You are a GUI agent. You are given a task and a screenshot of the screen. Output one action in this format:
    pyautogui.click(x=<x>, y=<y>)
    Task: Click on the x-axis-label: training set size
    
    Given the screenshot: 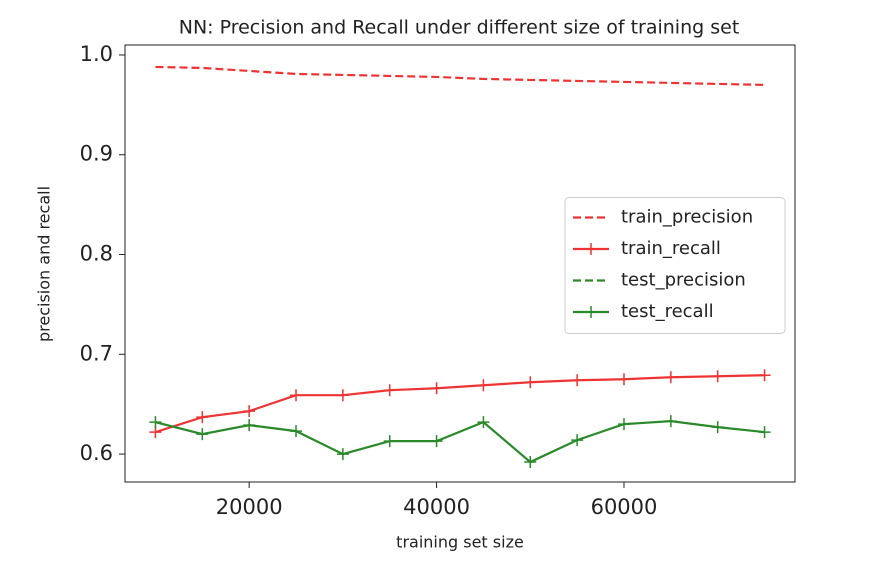 What is the action you would take?
    pyautogui.click(x=460, y=542)
    